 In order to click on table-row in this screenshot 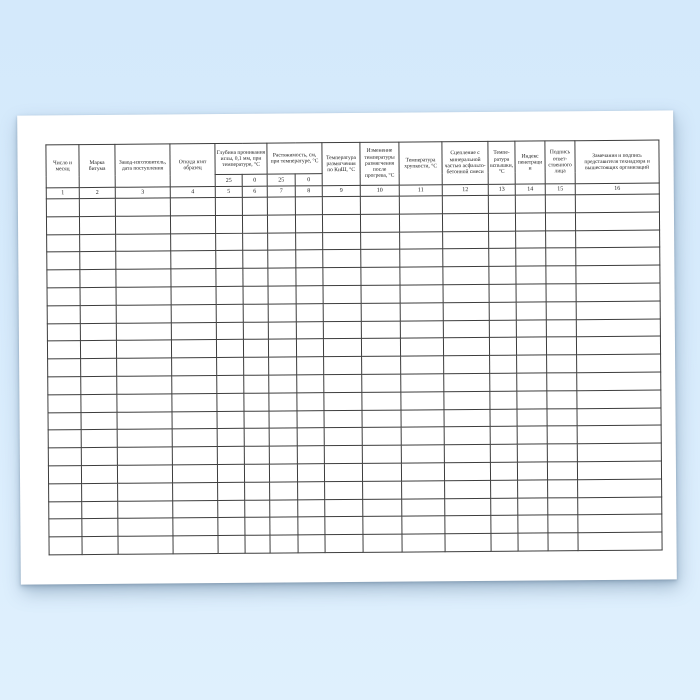, I will do `click(355, 543)`.